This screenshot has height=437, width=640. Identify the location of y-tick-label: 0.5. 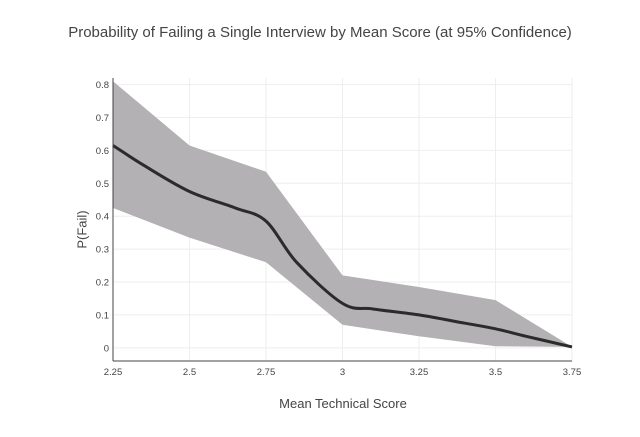
(102, 184).